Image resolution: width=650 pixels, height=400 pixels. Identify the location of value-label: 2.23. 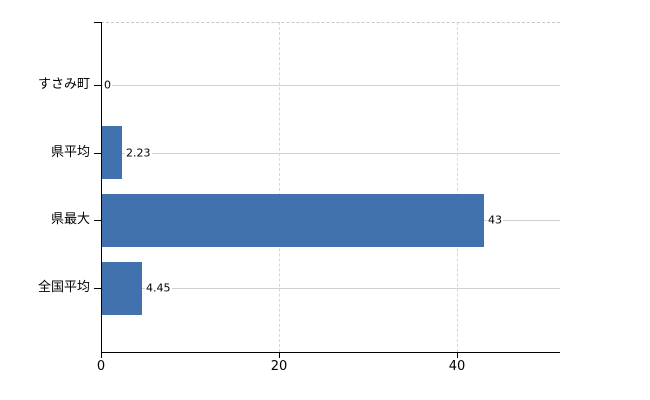
(138, 153).